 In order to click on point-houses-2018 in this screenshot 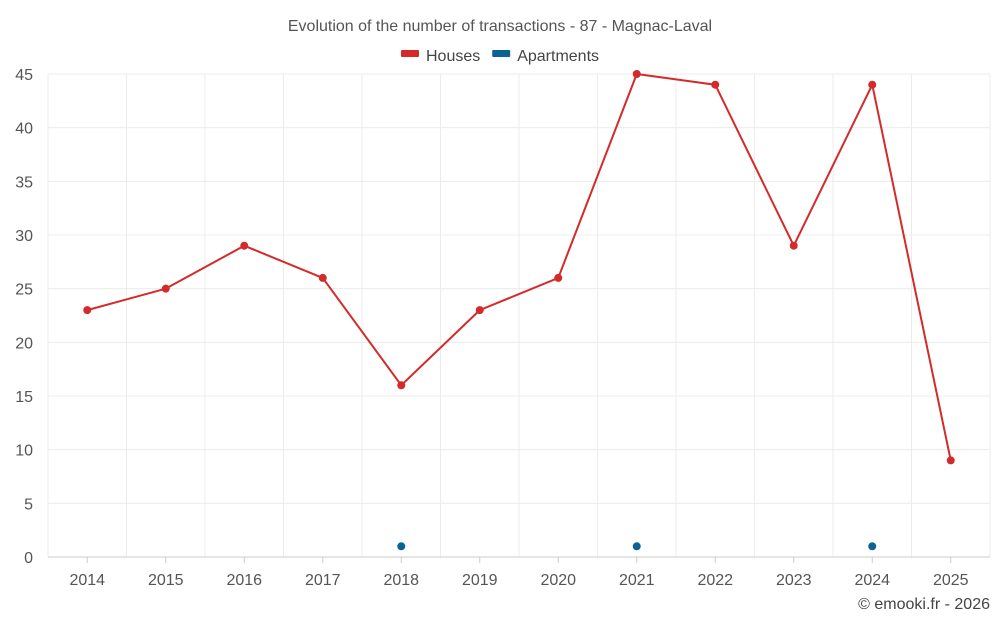, I will do `click(401, 385)`.